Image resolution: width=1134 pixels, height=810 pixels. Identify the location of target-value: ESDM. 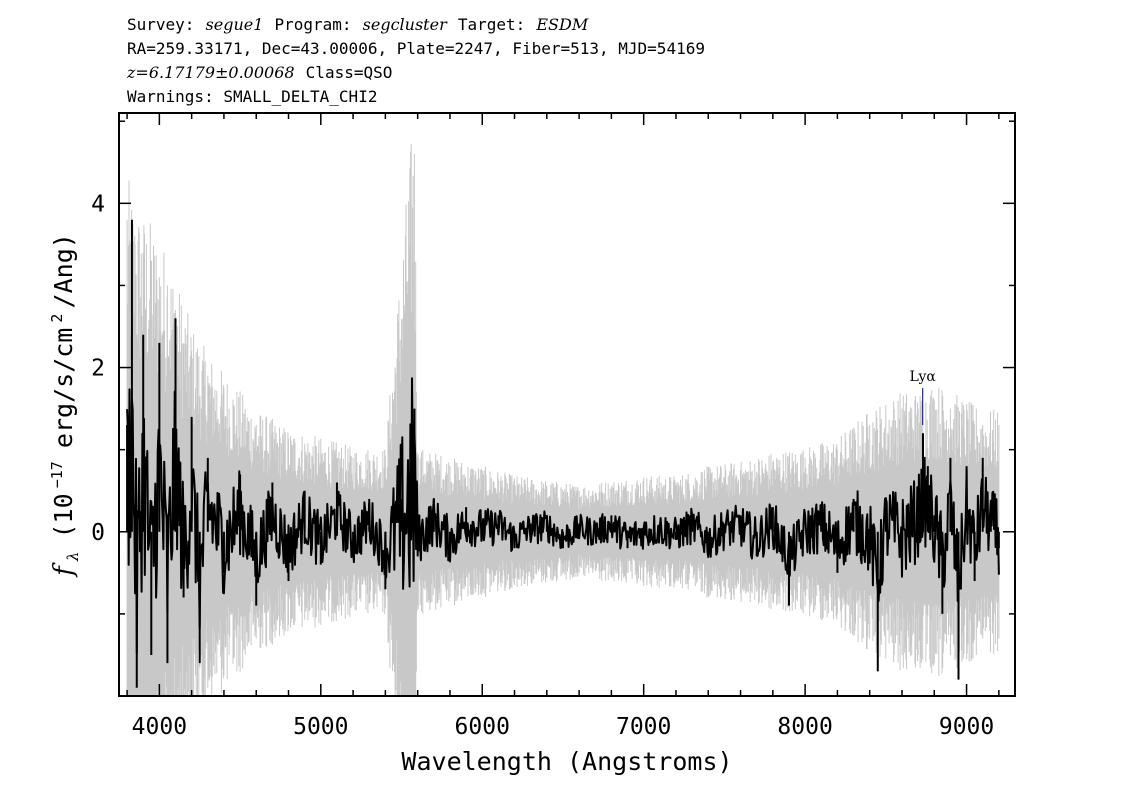
(561, 24).